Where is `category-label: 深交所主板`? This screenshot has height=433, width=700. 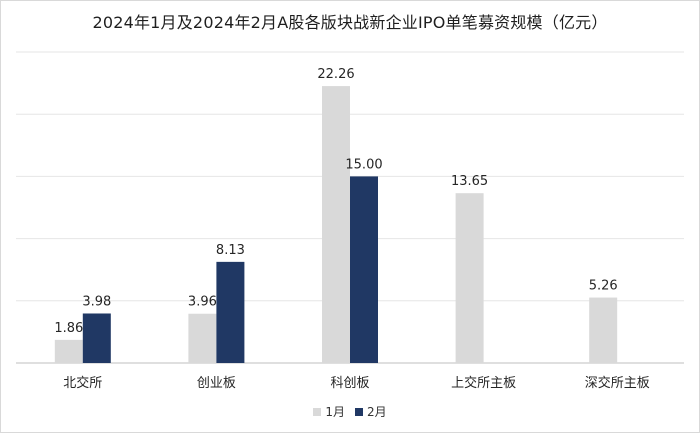
category-label: 深交所主板 is located at coordinates (617, 383).